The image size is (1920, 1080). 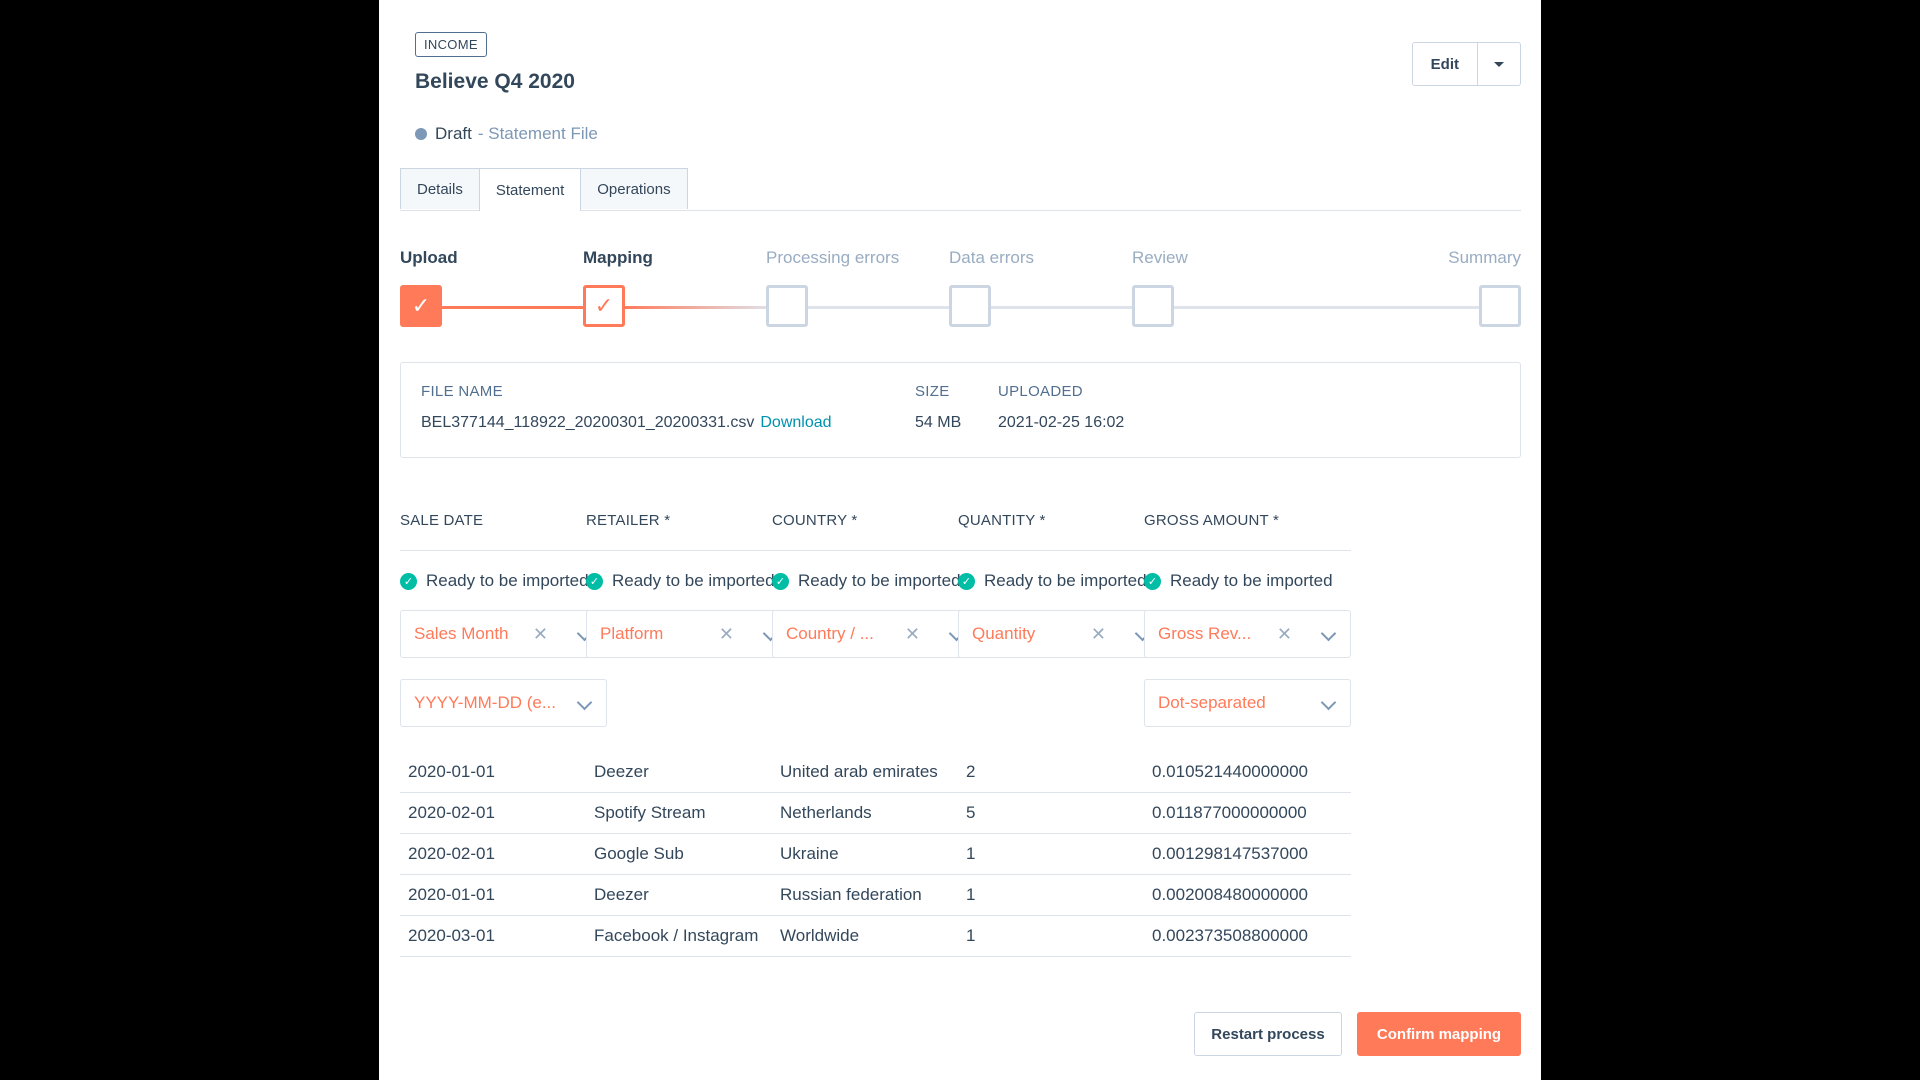 I want to click on table-cell: 2, so click(x=1061, y=772).